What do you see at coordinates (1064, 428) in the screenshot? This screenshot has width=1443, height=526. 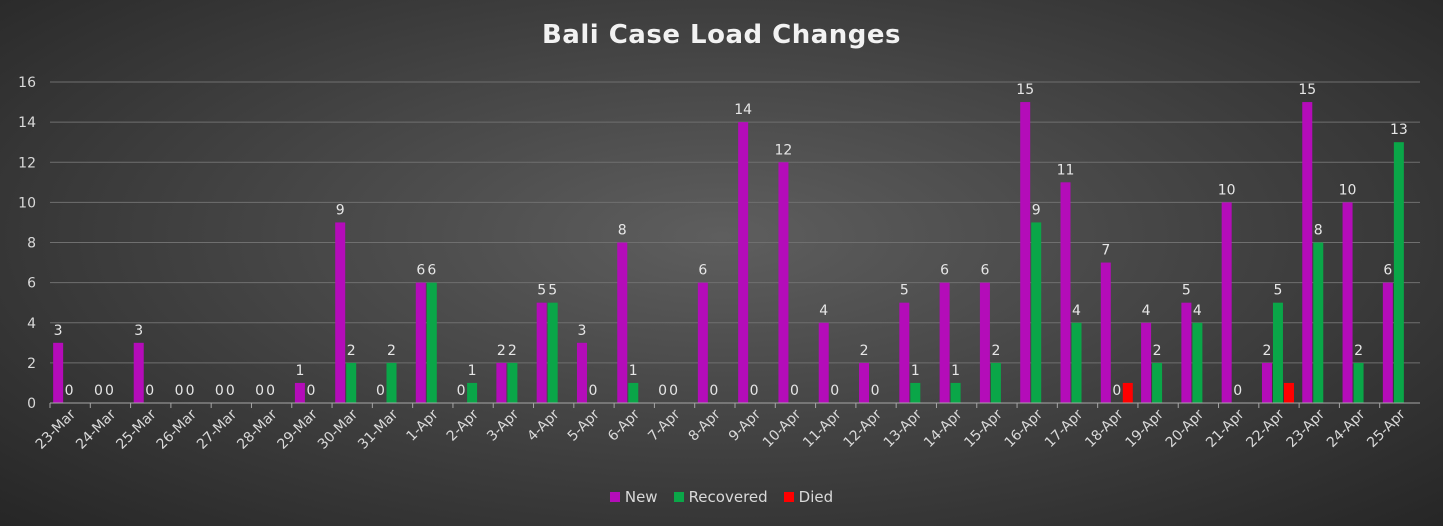 I see `x-tick-label: 17-Apr` at bounding box center [1064, 428].